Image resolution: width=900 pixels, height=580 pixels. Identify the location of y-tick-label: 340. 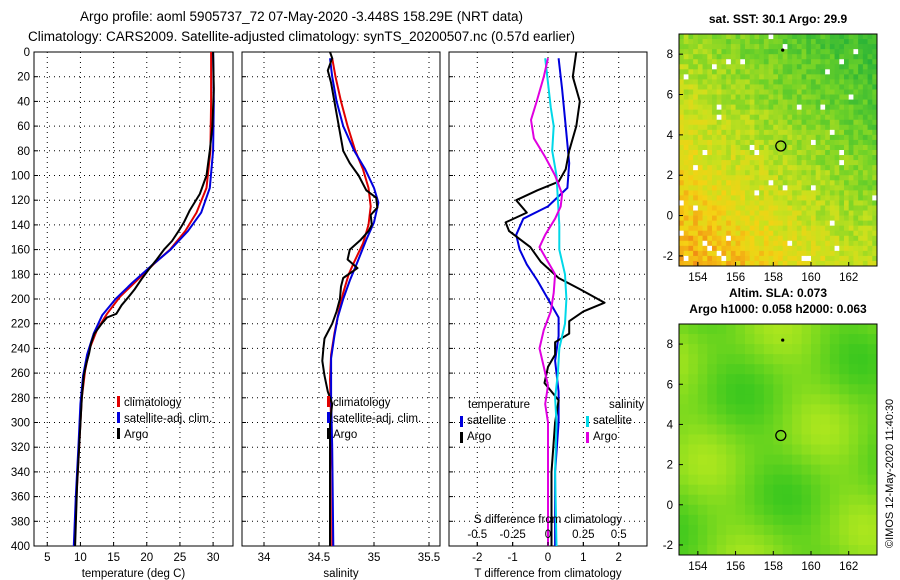
(20, 473).